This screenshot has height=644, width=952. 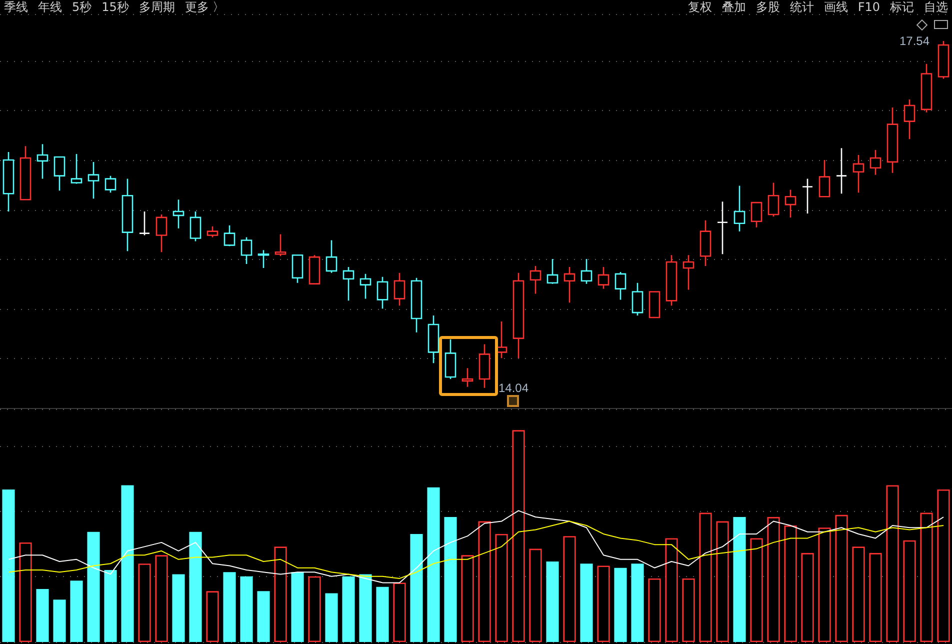 What do you see at coordinates (902, 7) in the screenshot?
I see `text: 标记` at bounding box center [902, 7].